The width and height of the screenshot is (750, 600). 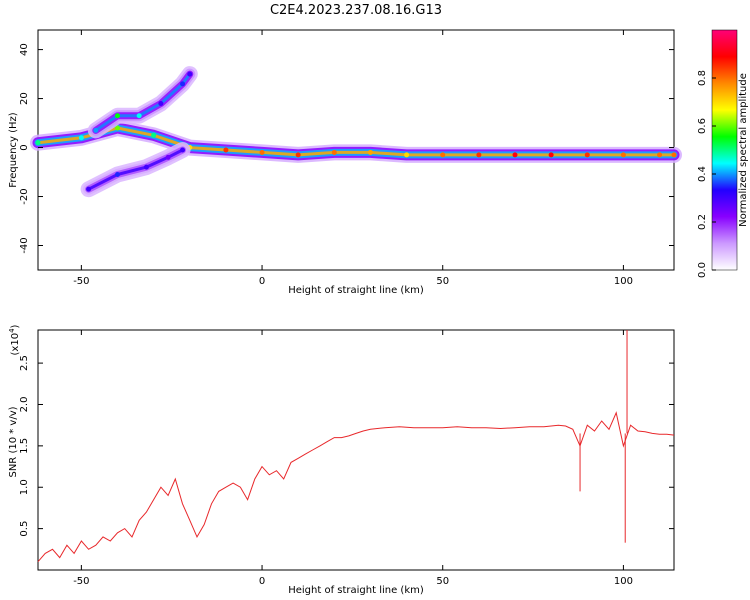 I want to click on spectrogram-x-tick-label: 100, so click(x=623, y=281).